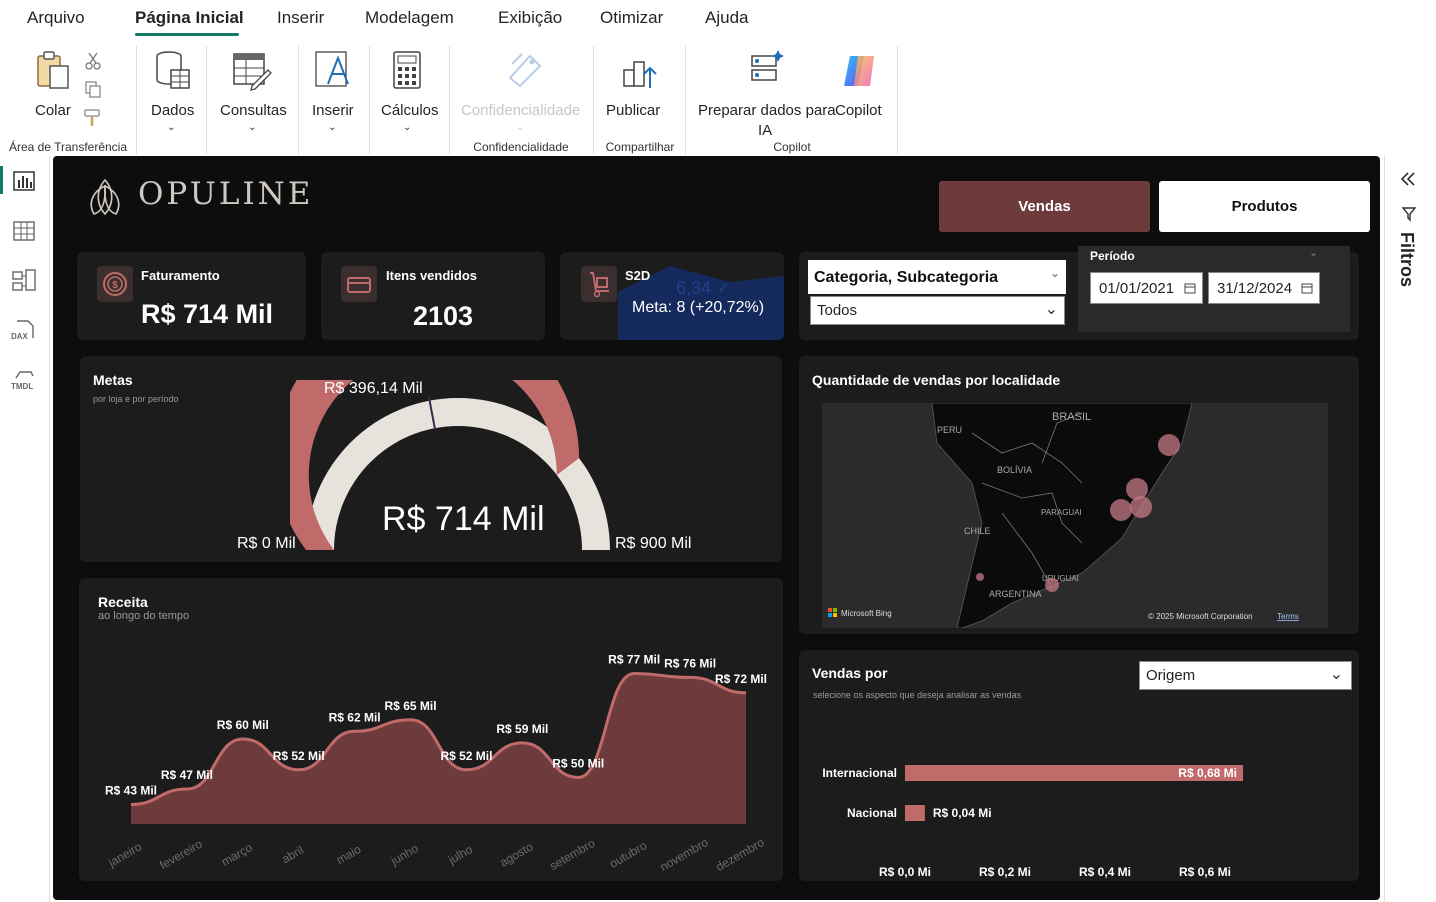 Image resolution: width=1436 pixels, height=902 pixels. Describe the element at coordinates (93, 61) in the screenshot. I see `cut-icon` at that location.